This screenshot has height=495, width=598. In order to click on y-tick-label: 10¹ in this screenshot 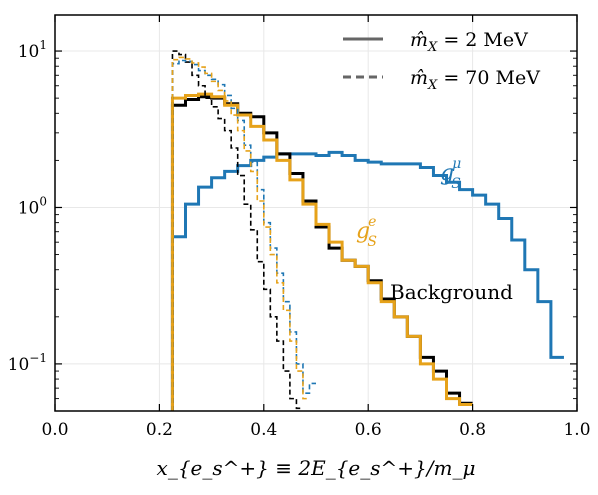, I will do `click(32, 50)`.